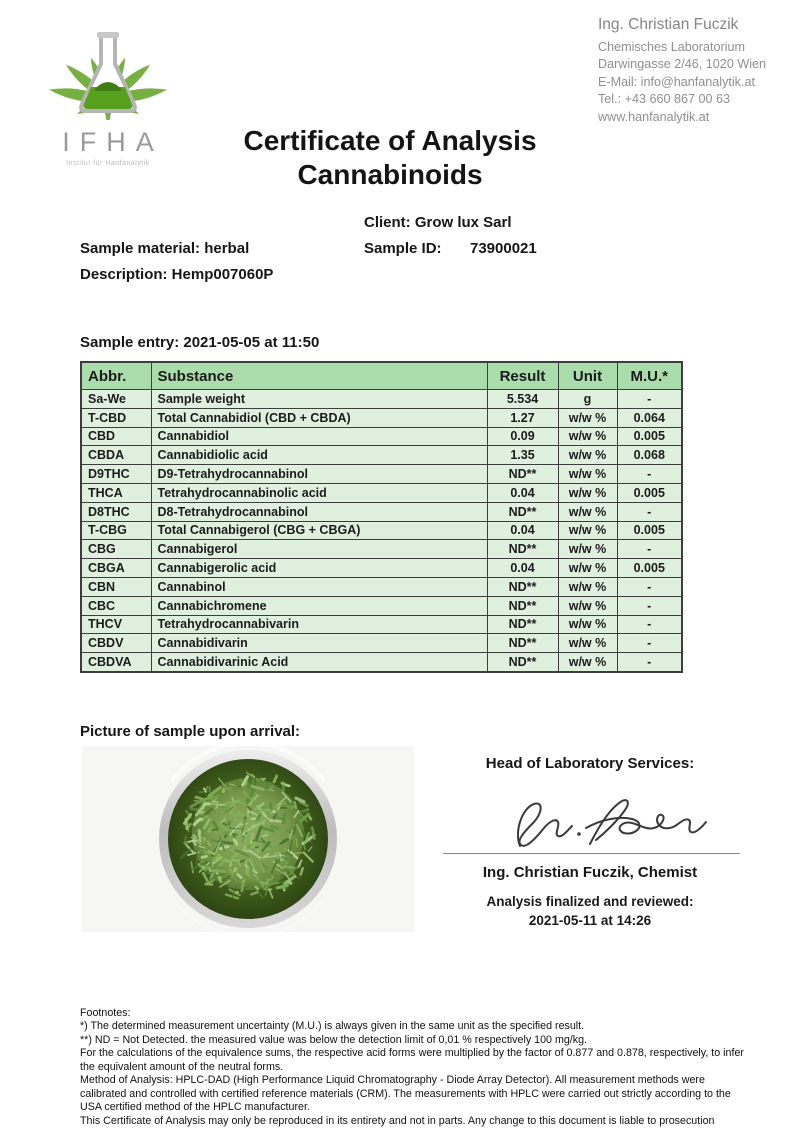 This screenshot has width=800, height=1133. Describe the element at coordinates (522, 455) in the screenshot. I see `table-cell: 1.35` at that location.